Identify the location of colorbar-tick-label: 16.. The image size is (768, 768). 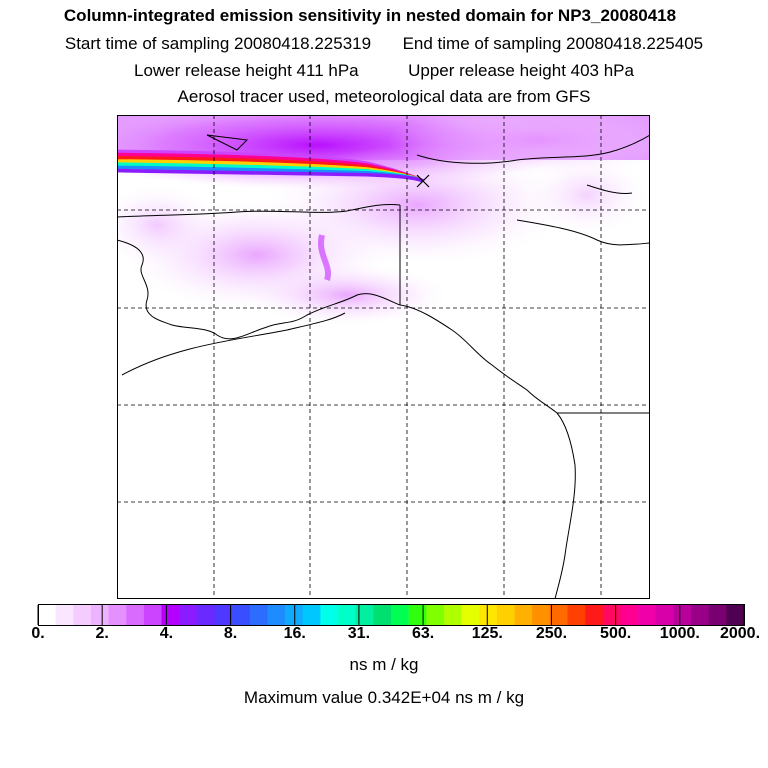
(294, 633).